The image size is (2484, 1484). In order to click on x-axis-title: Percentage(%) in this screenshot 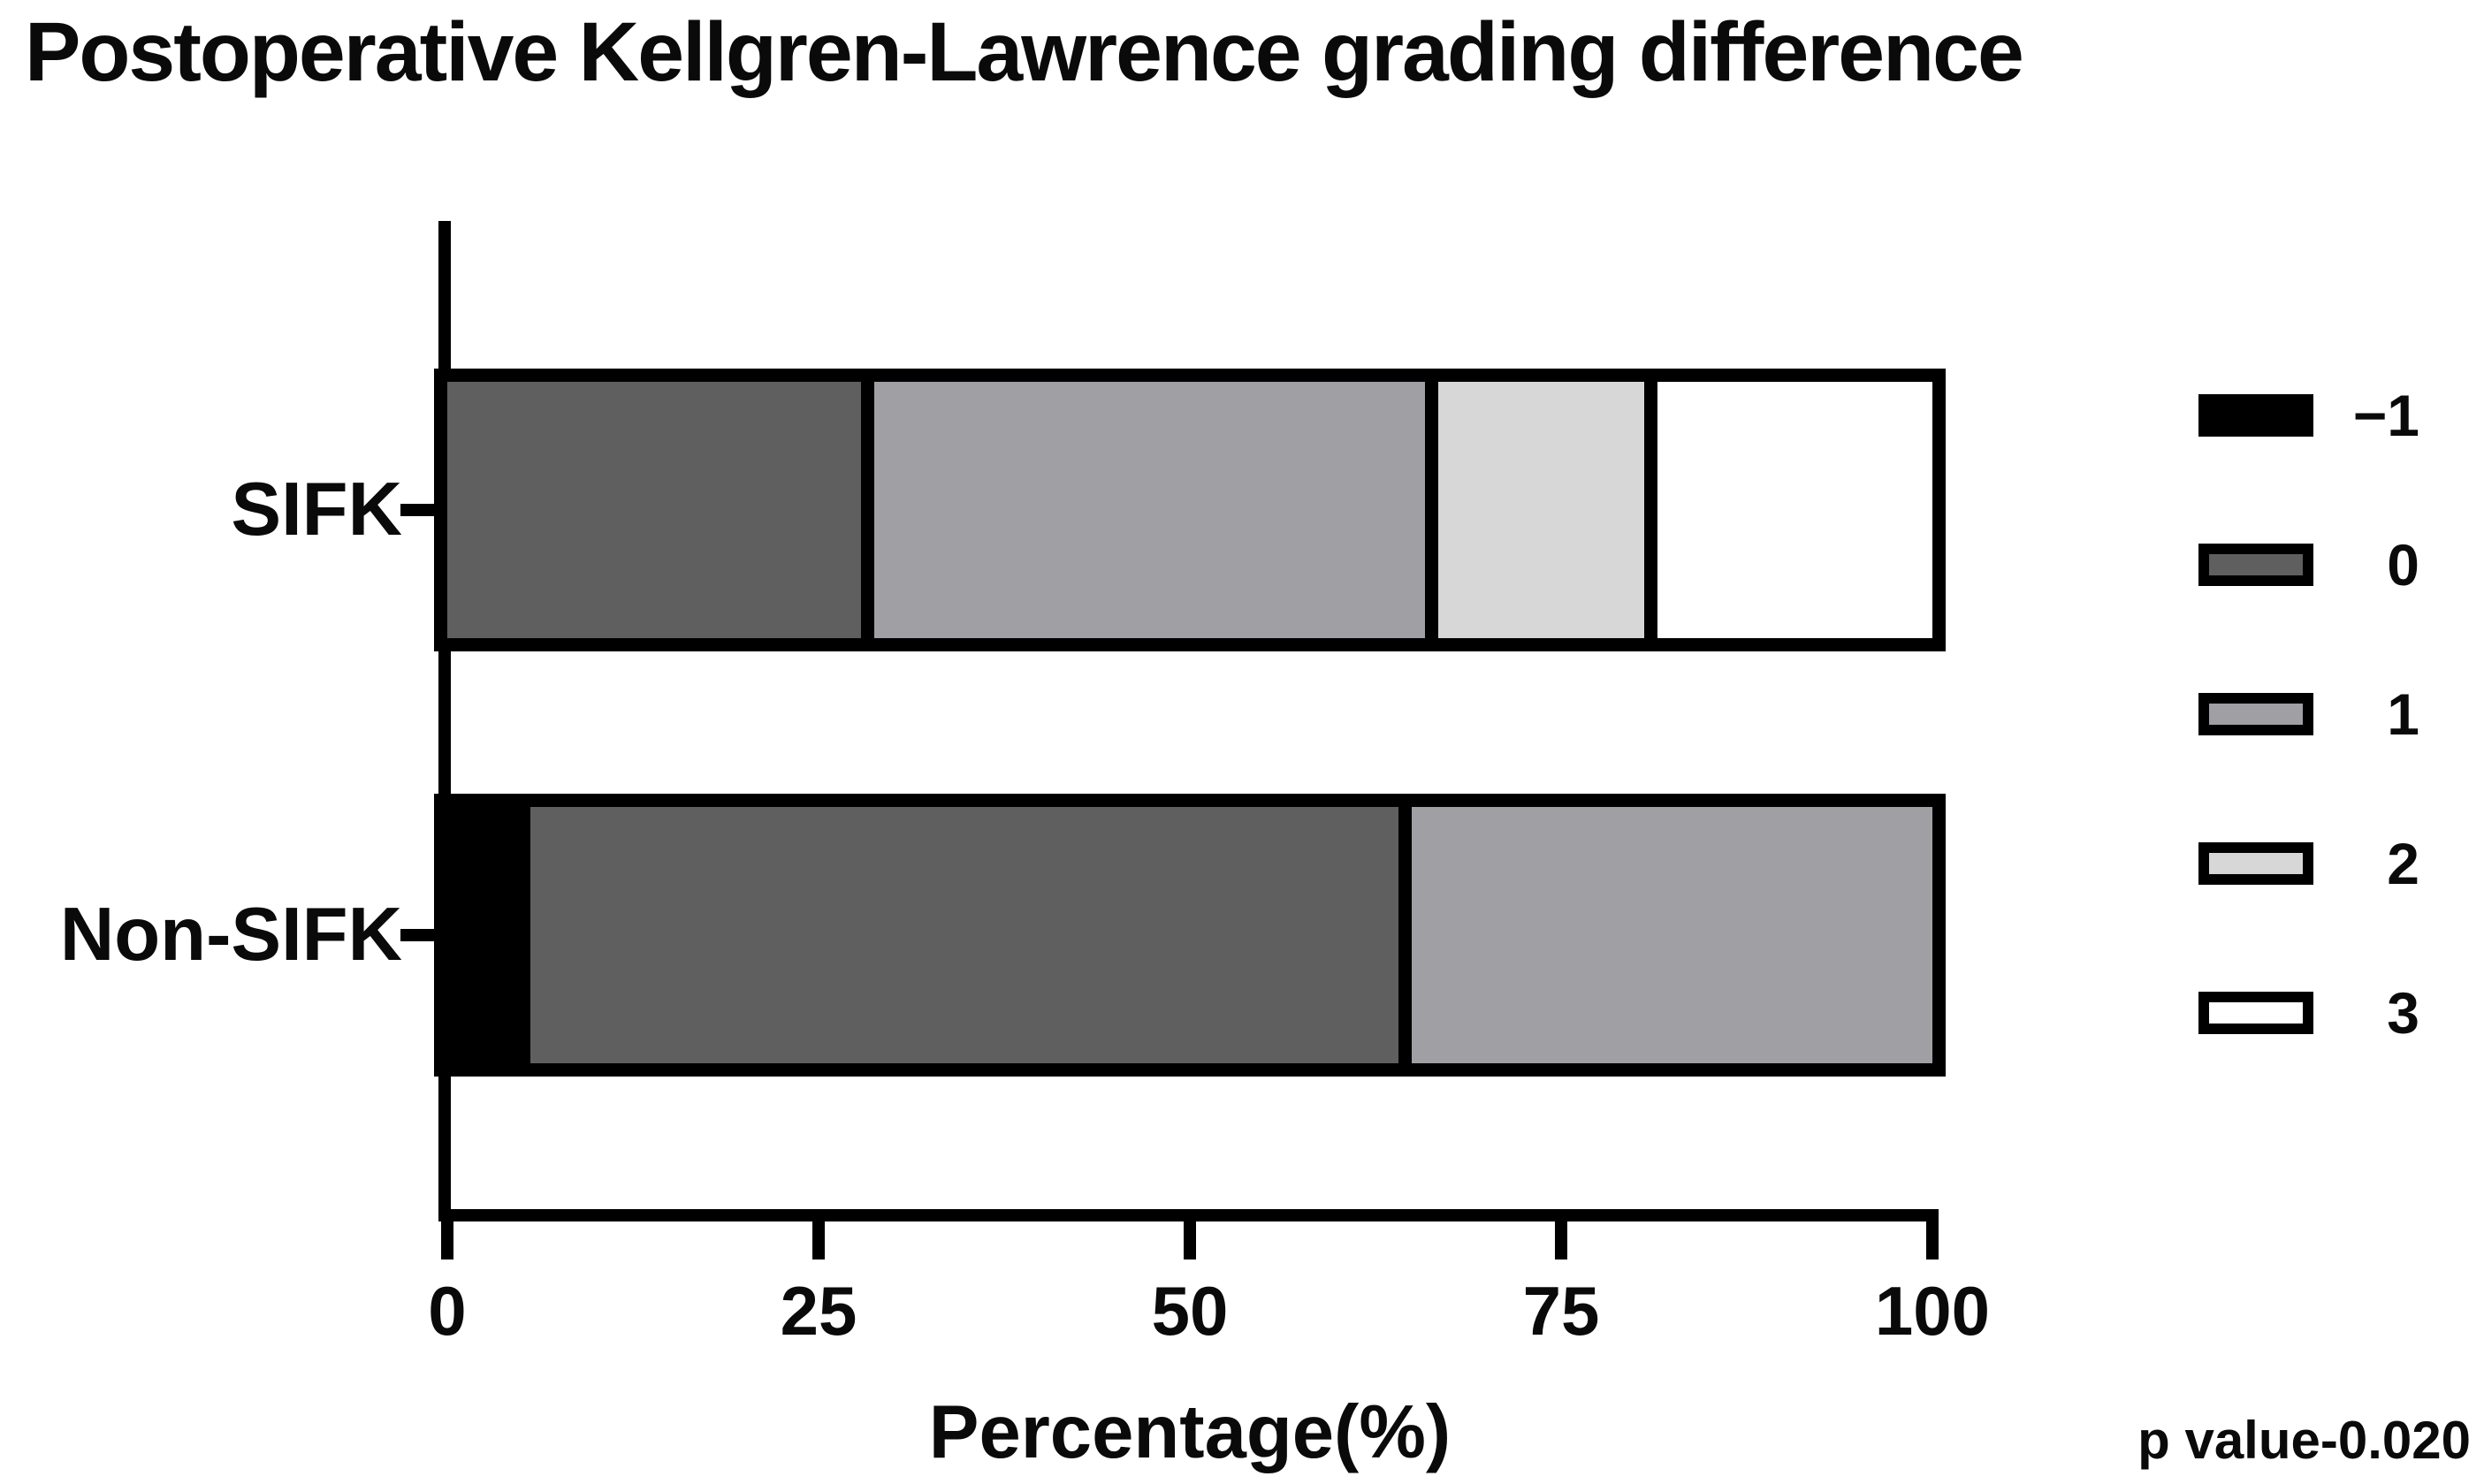, I will do `click(1190, 1432)`.